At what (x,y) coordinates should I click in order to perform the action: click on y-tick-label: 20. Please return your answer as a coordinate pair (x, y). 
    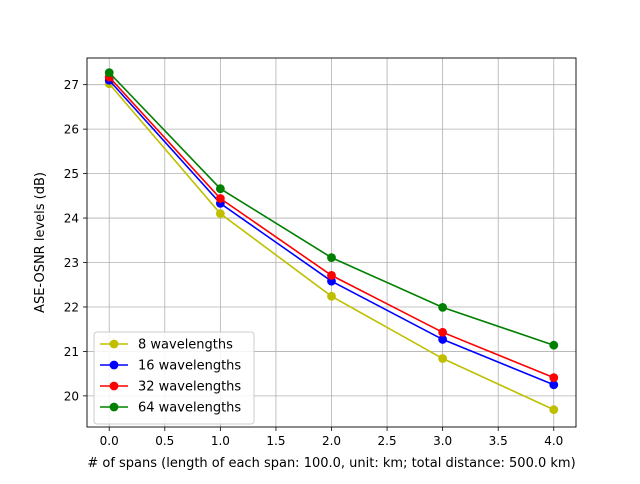
    Looking at the image, I should click on (71, 396).